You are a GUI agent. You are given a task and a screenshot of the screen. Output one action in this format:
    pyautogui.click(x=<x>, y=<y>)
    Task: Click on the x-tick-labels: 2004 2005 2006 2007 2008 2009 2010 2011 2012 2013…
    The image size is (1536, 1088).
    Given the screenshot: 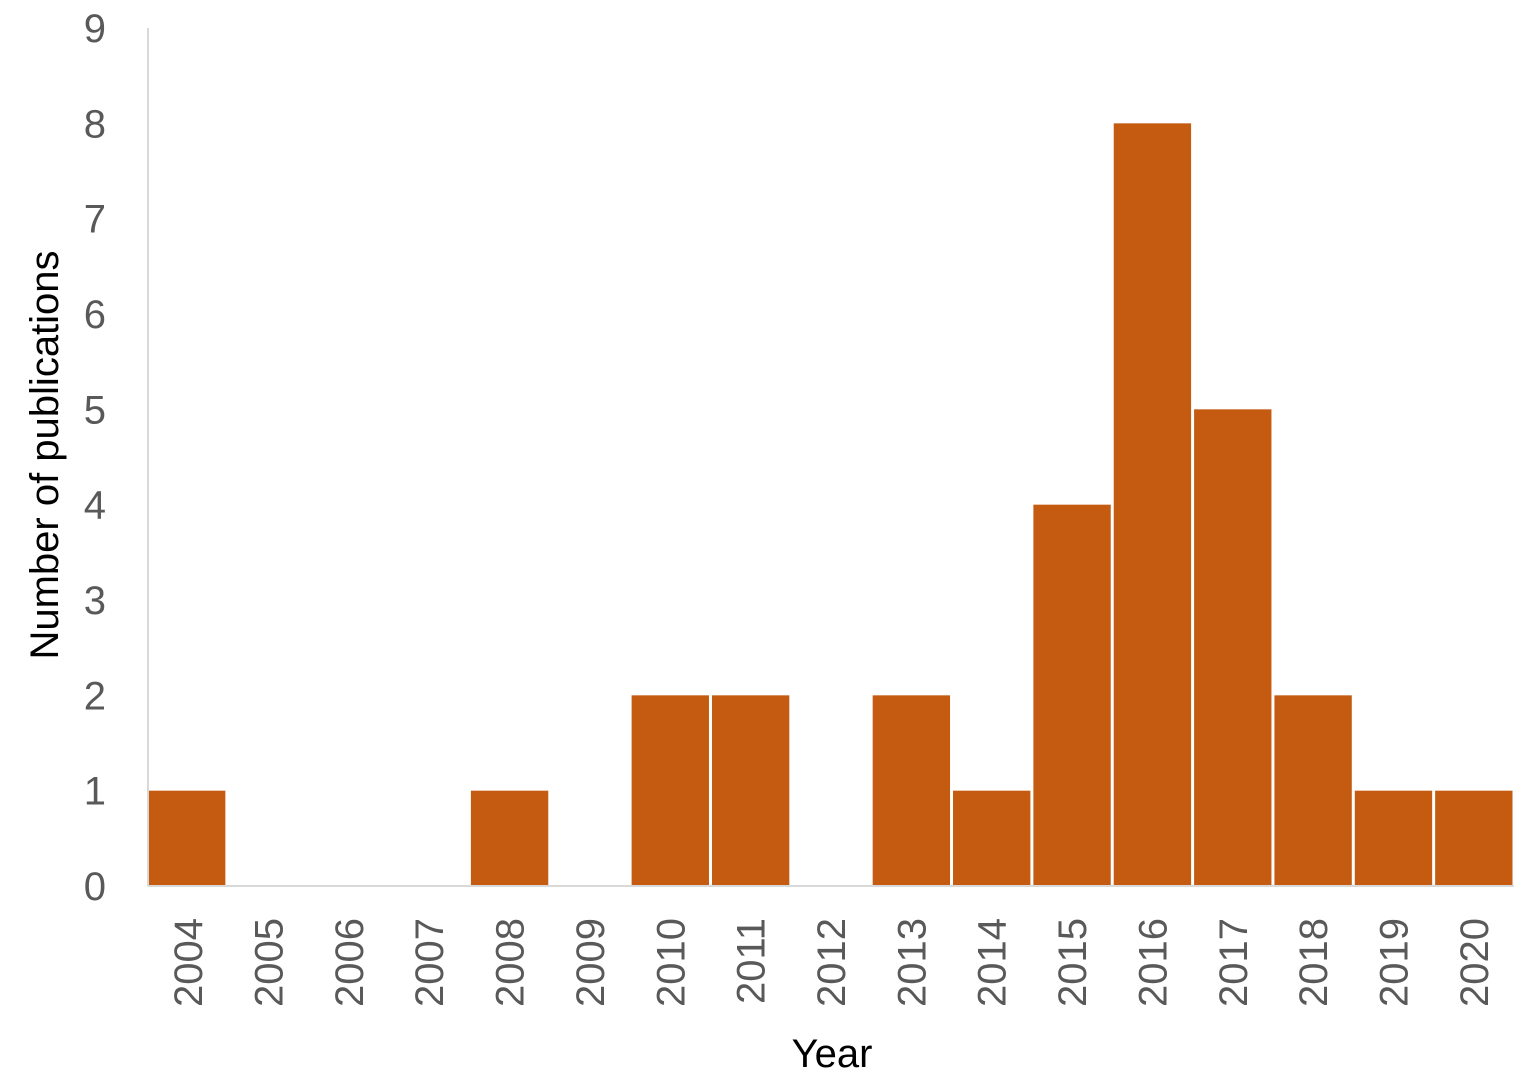 What is the action you would take?
    pyautogui.click(x=832, y=962)
    